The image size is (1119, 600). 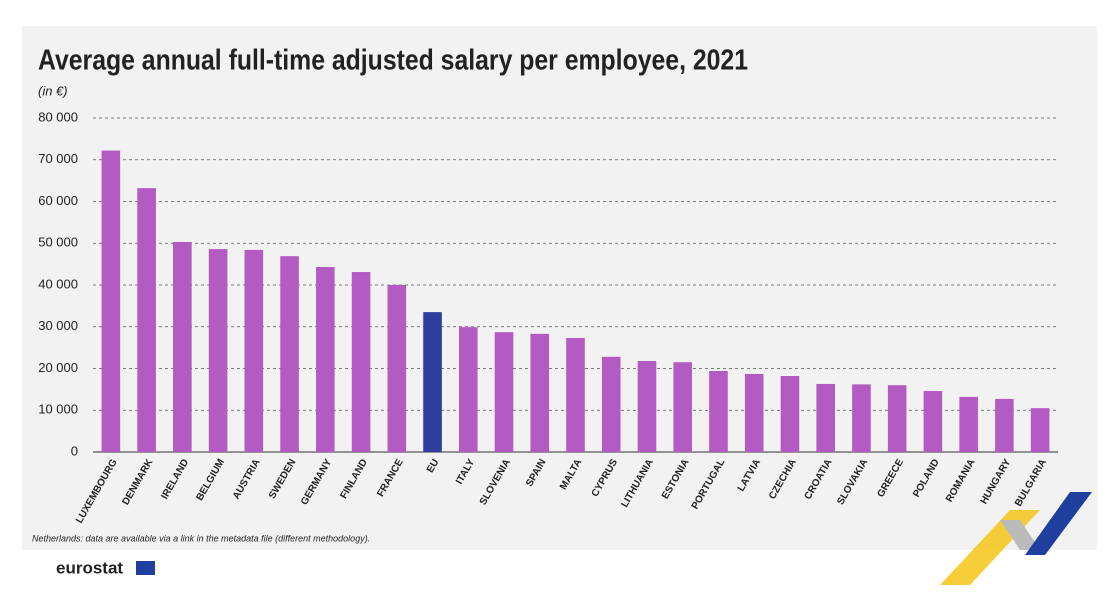 I want to click on y-tick-label: 40 000, so click(x=58, y=283).